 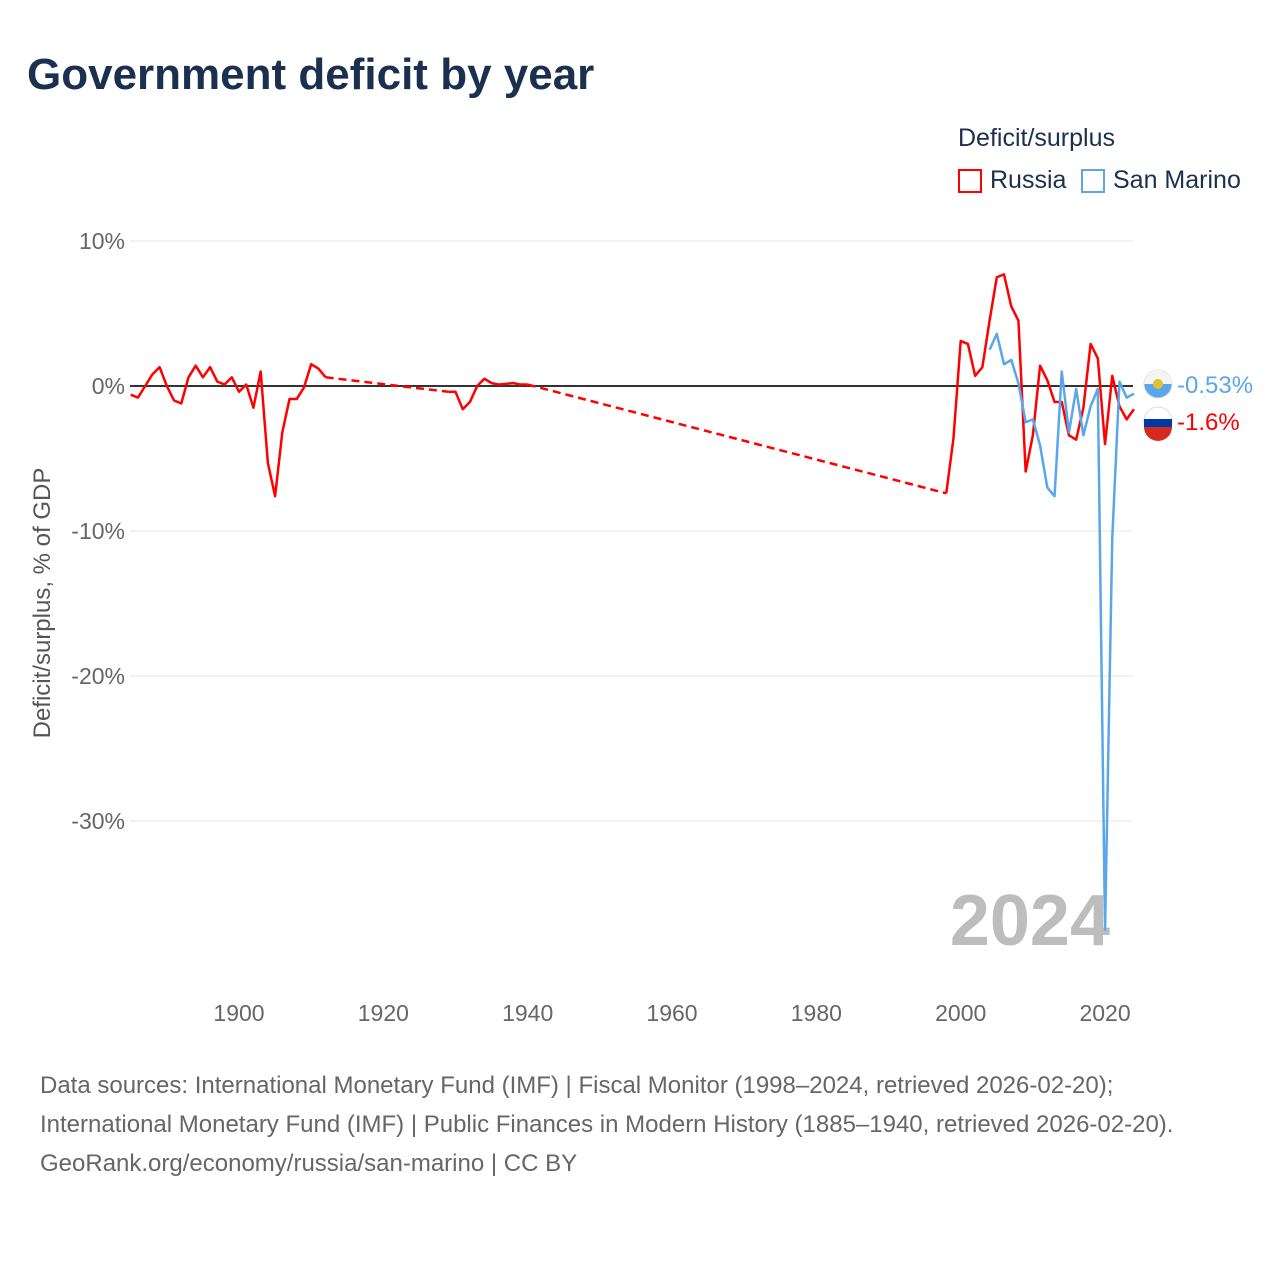 I want to click on x-tick-label: 2000, so click(x=960, y=1013).